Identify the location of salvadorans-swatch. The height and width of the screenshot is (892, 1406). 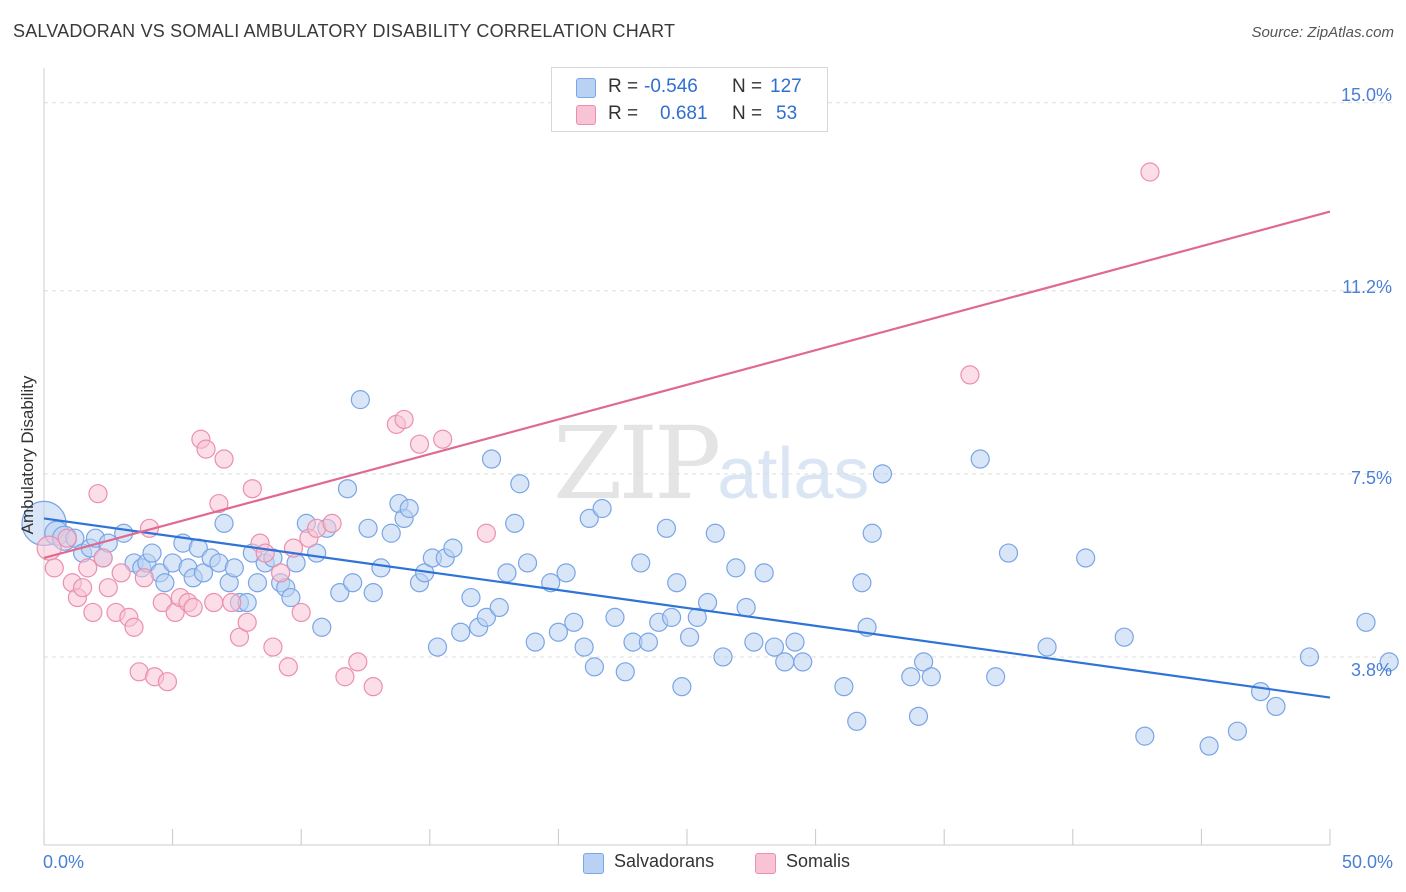
(586, 88).